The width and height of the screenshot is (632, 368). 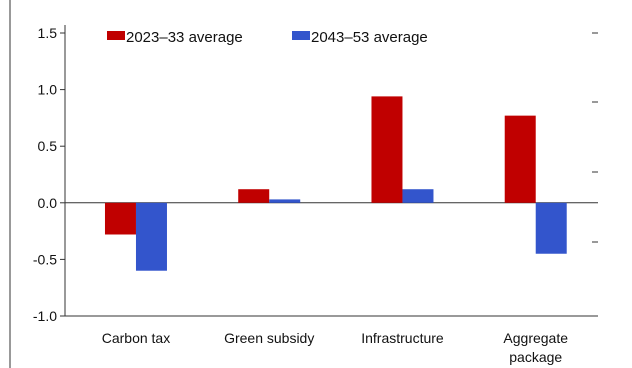 I want to click on legend-label-1: 2023–33 average, so click(x=184, y=37).